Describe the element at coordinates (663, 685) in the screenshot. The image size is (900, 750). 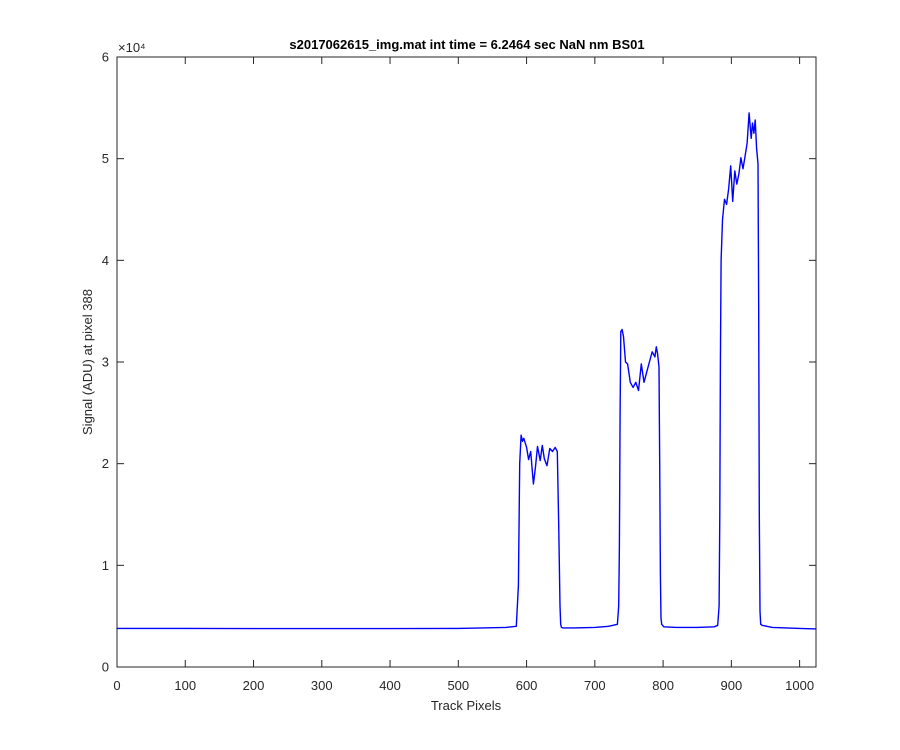
I see `x-tick-label: 800` at that location.